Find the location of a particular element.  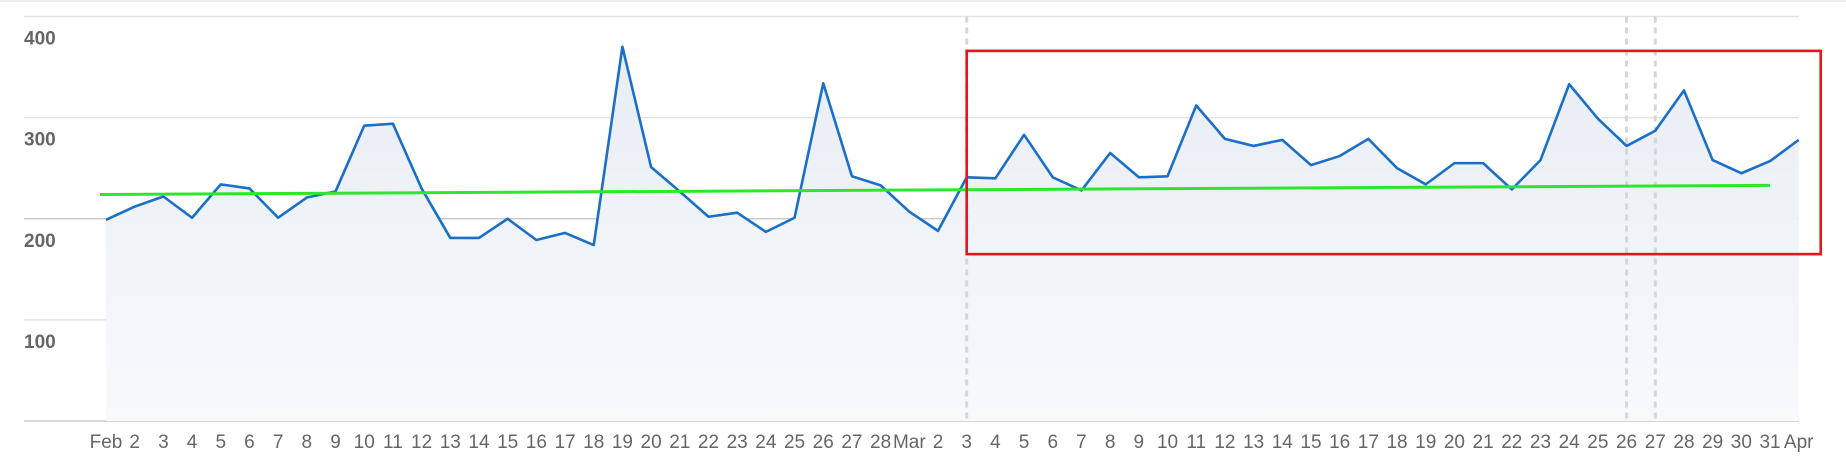

x-tick-label: Mar is located at coordinates (909, 442).